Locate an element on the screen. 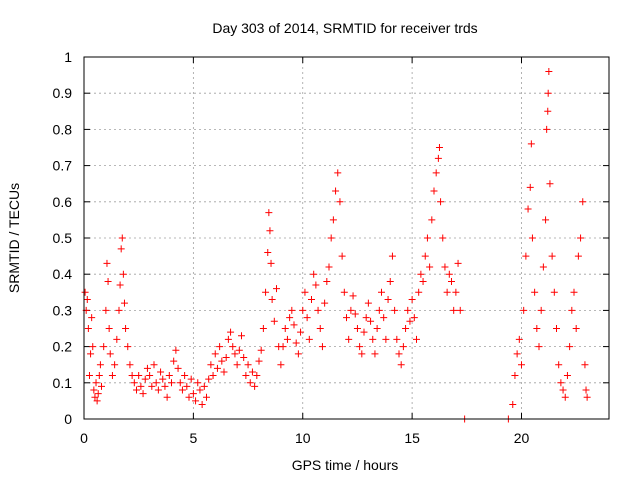 This screenshot has height=480, width=640. y-tick-label: 0.3 is located at coordinates (63, 310).